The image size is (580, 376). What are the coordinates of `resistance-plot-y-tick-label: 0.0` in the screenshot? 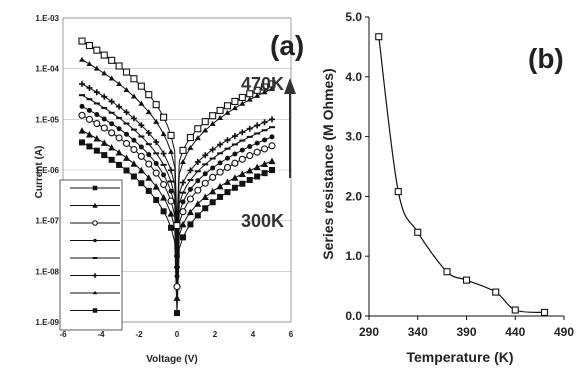 It's located at (353, 316).